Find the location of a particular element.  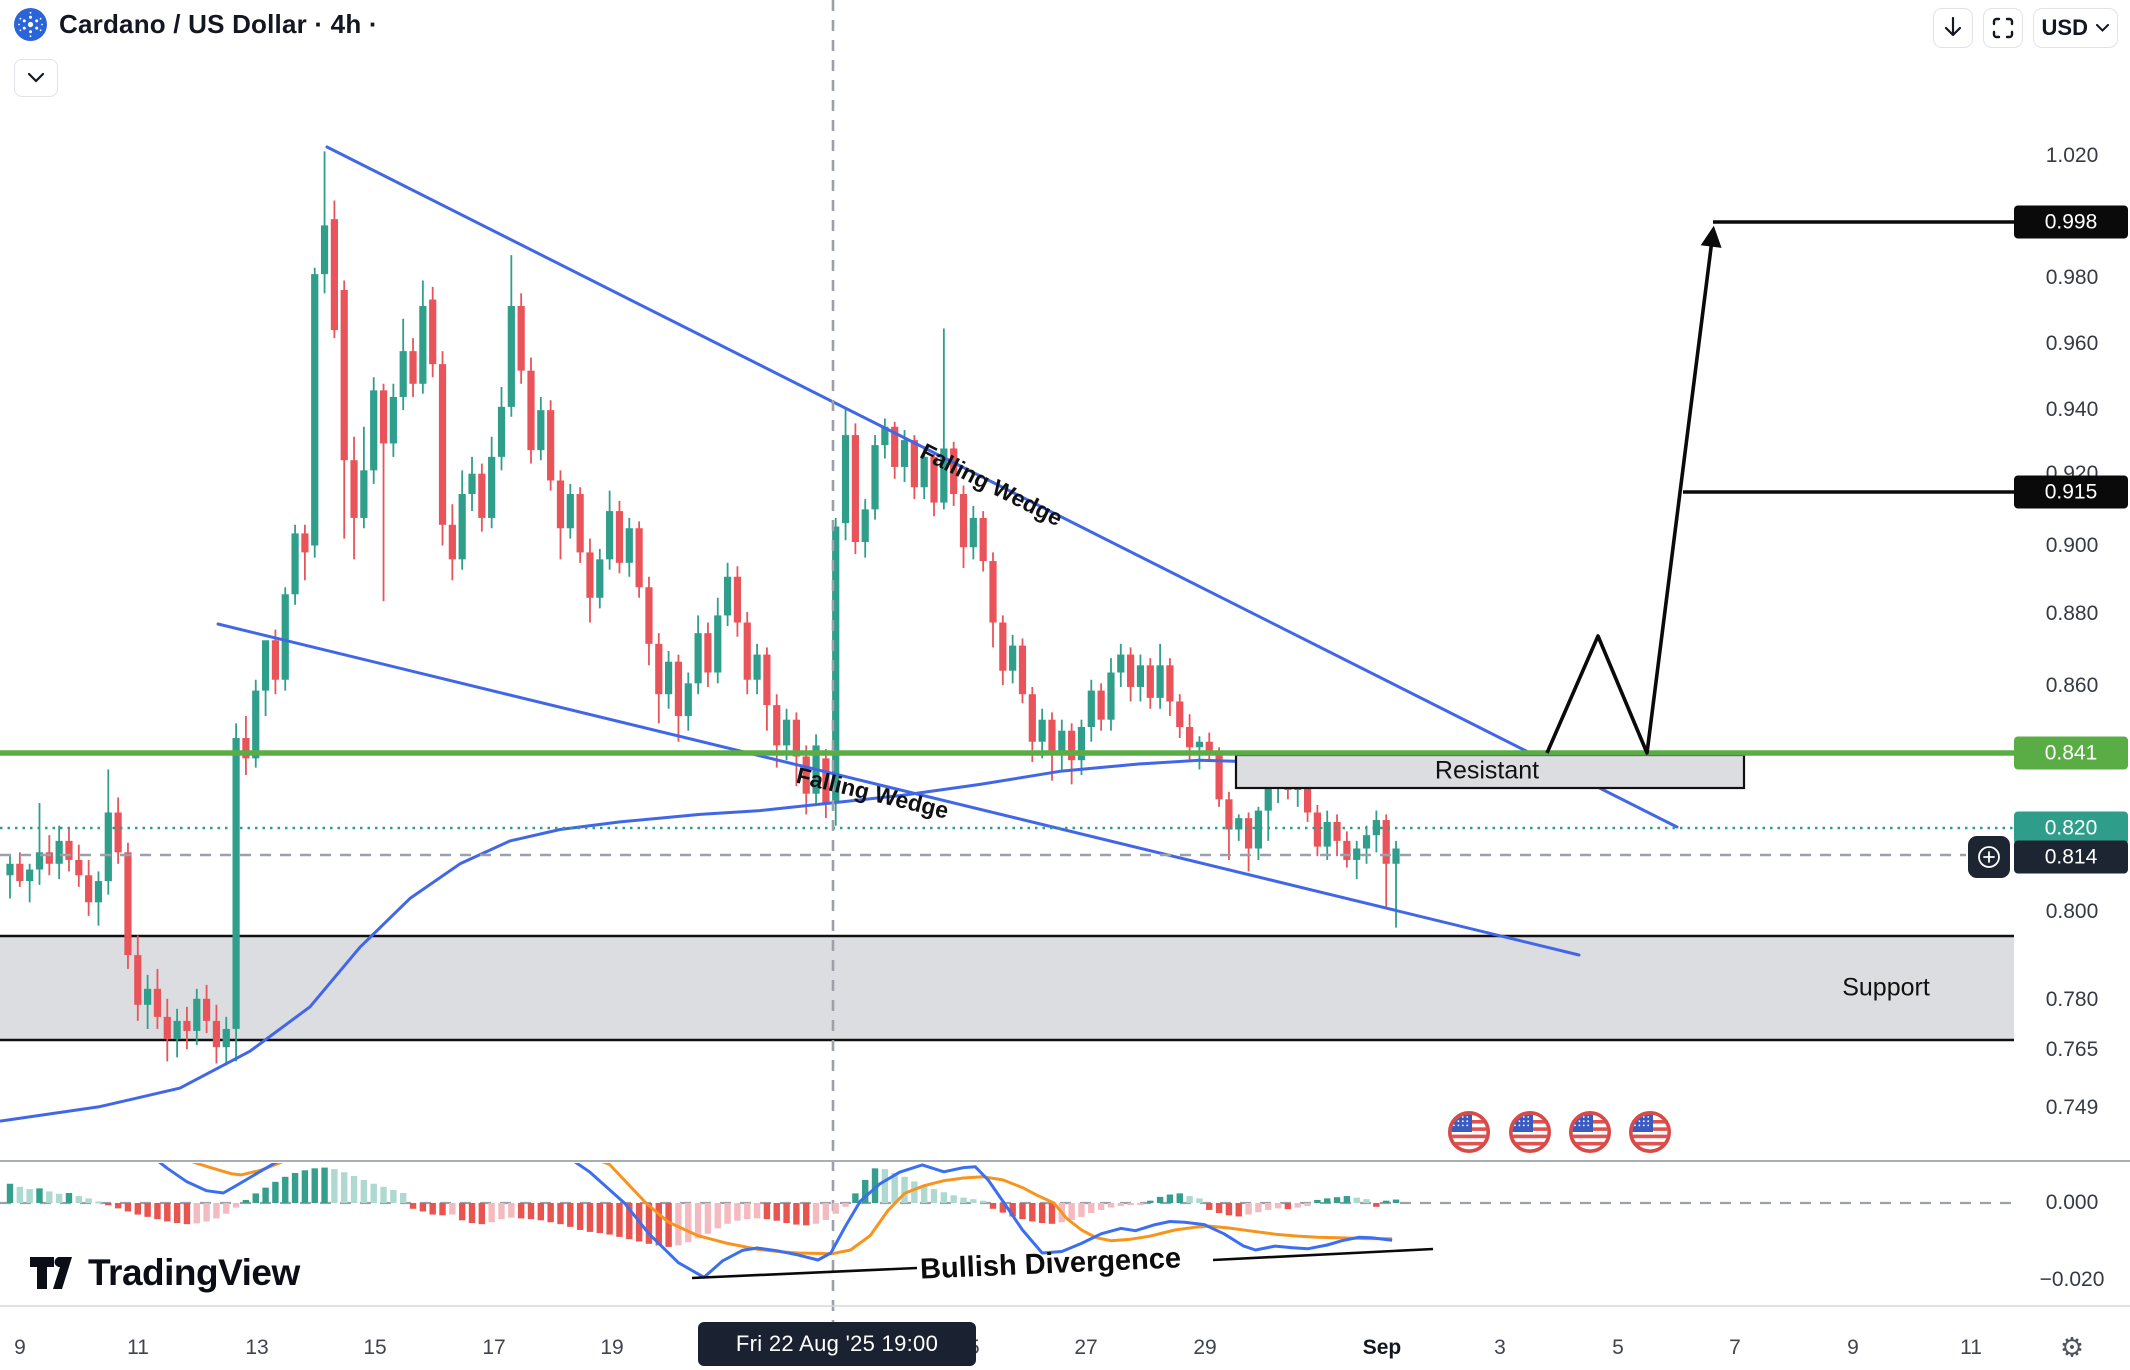

download-button is located at coordinates (1952, 28).